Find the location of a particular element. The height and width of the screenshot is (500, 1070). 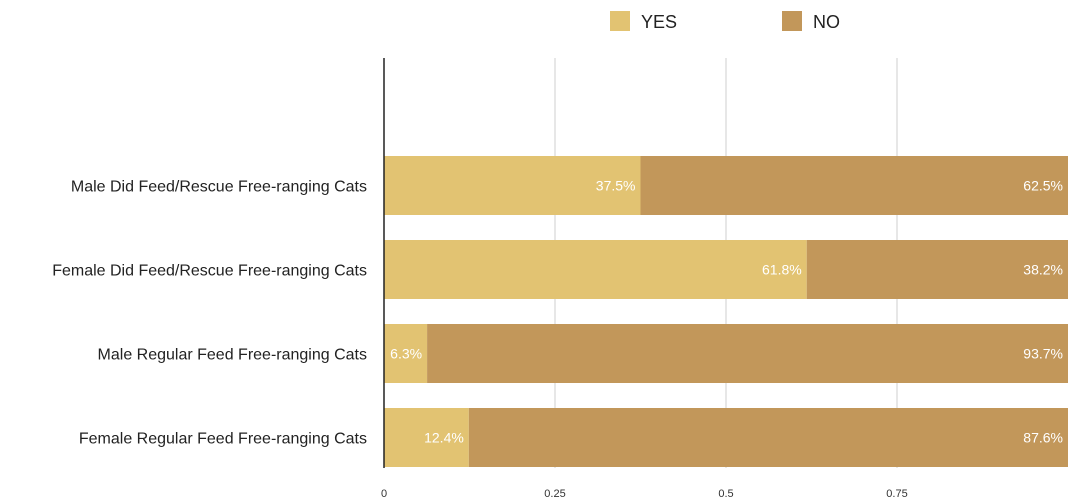

data-label-yes: 61.8% is located at coordinates (782, 270).